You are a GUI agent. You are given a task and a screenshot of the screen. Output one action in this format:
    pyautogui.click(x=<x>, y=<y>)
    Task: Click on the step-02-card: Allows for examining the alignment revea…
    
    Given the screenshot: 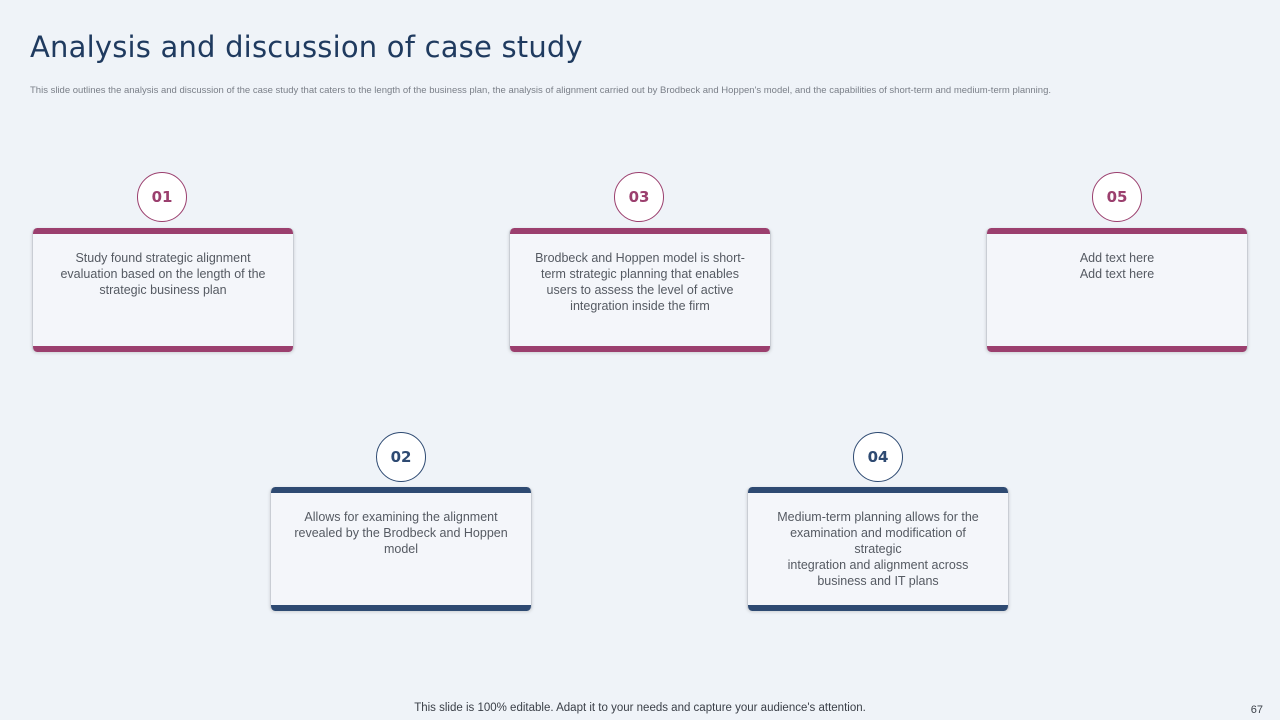 What is the action you would take?
    pyautogui.click(x=401, y=549)
    